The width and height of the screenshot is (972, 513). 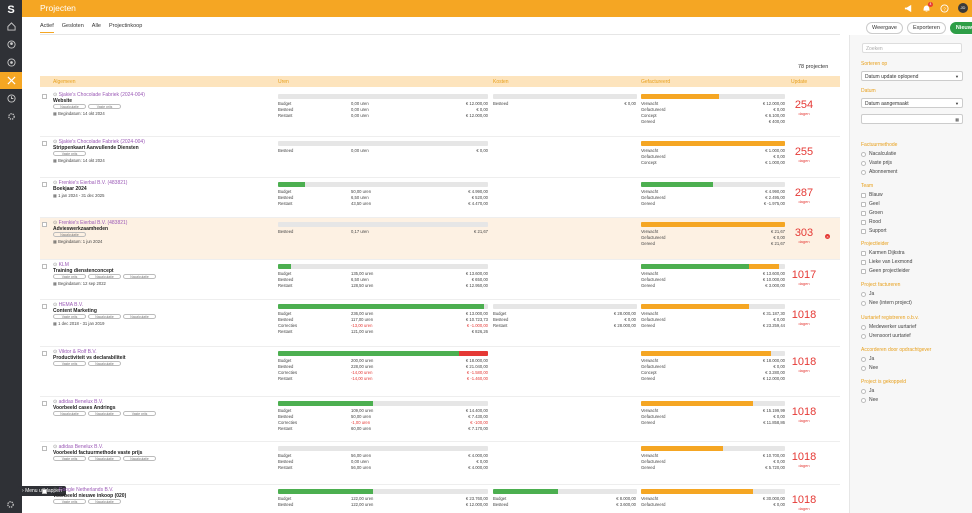 I want to click on export-button: Exporteren, so click(x=926, y=28).